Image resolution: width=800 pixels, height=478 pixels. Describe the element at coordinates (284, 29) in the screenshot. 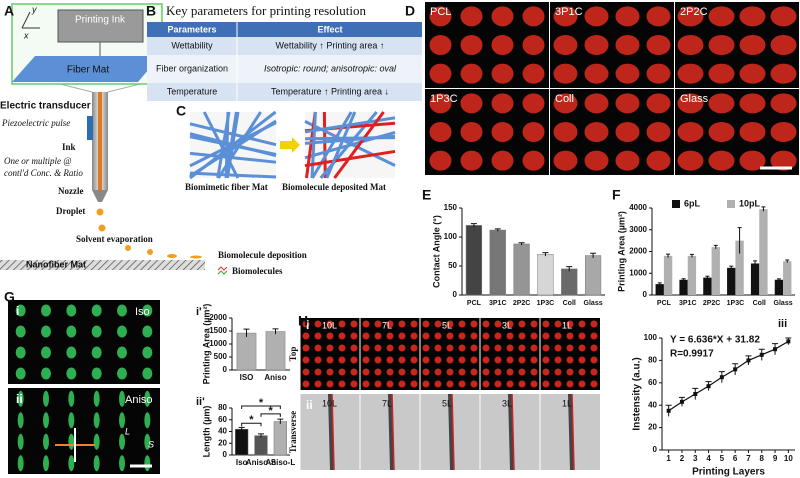

I see `table-header` at that location.